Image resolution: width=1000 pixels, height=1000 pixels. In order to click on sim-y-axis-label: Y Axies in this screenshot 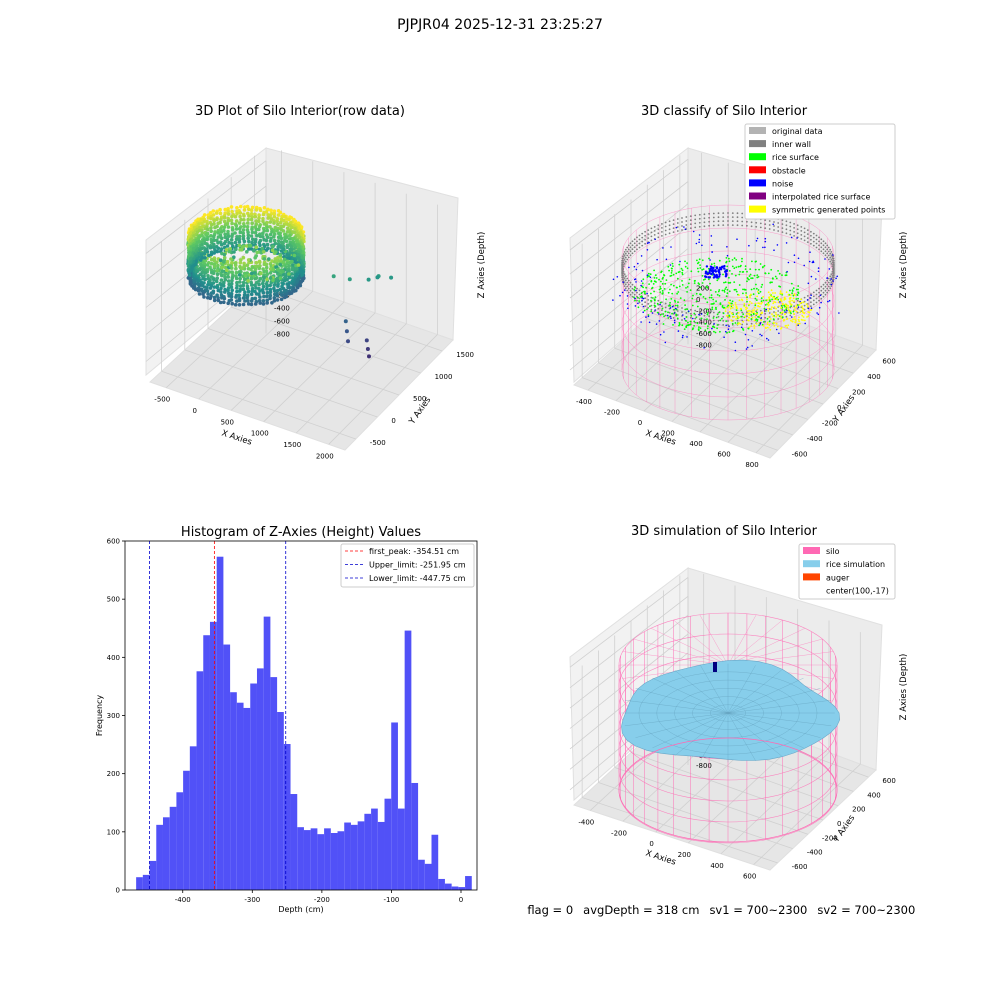, I will do `click(844, 829)`.